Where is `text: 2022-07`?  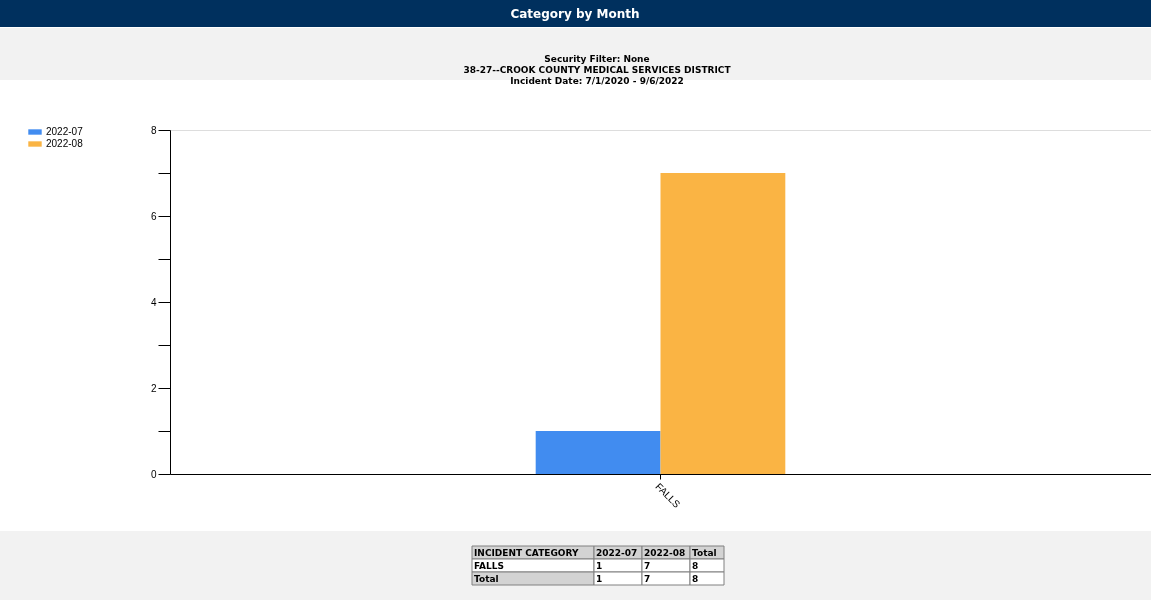
text: 2022-07 is located at coordinates (617, 553).